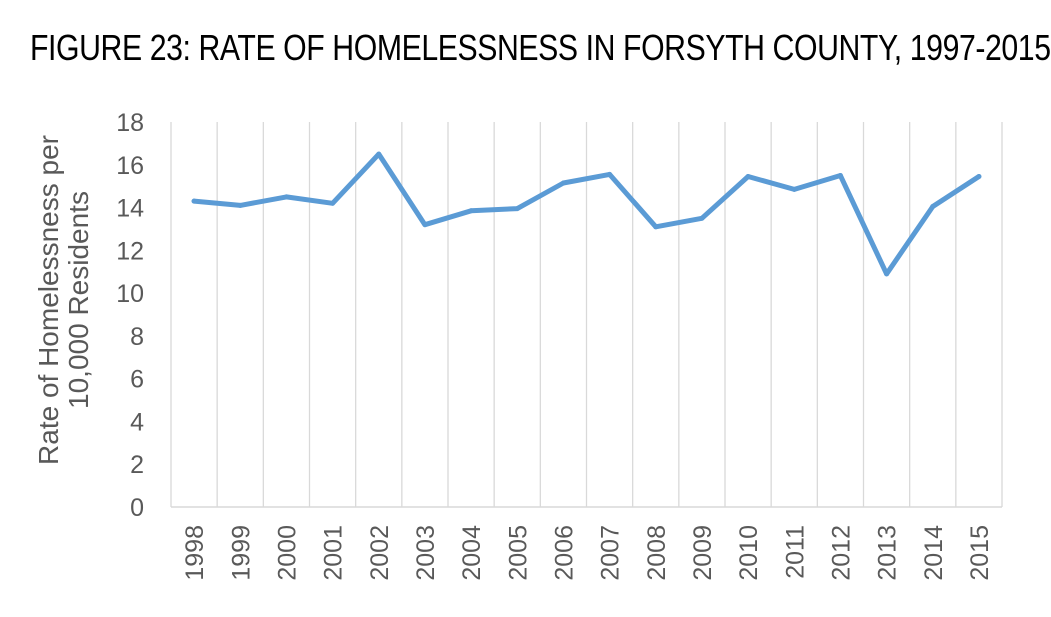 Image resolution: width=1051 pixels, height=617 pixels. Describe the element at coordinates (564, 553) in the screenshot. I see `x-tick-label: 2006` at that location.